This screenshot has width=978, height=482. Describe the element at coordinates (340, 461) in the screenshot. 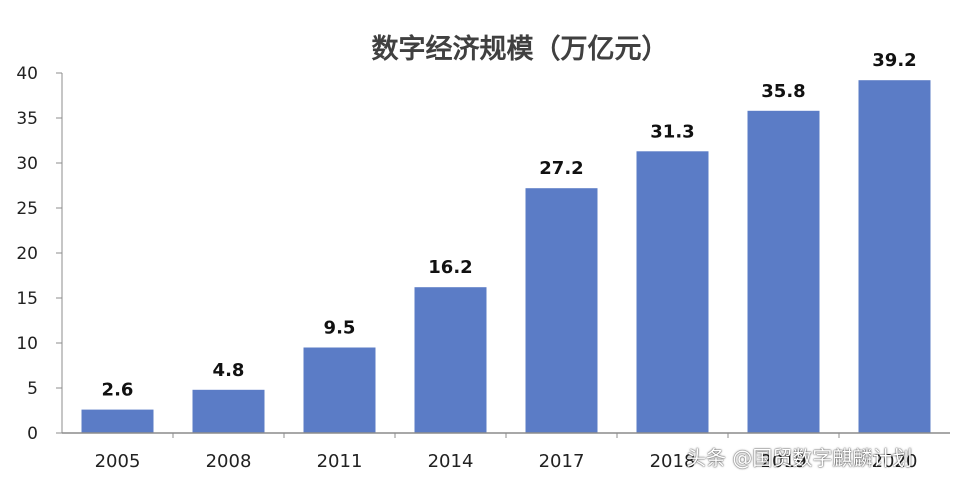

I see `x-tick-label: 2011` at that location.